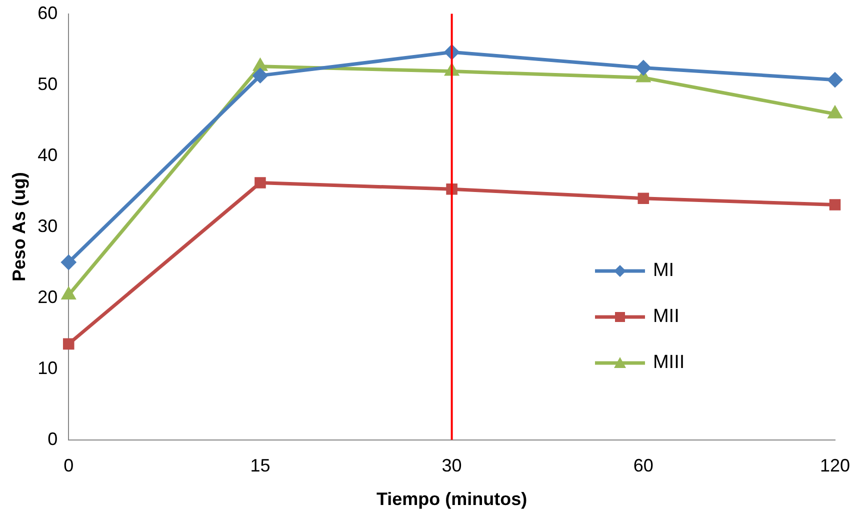 This screenshot has height=515, width=858. What do you see at coordinates (452, 499) in the screenshot?
I see `x-axis-title: Tiempo (minutos)` at bounding box center [452, 499].